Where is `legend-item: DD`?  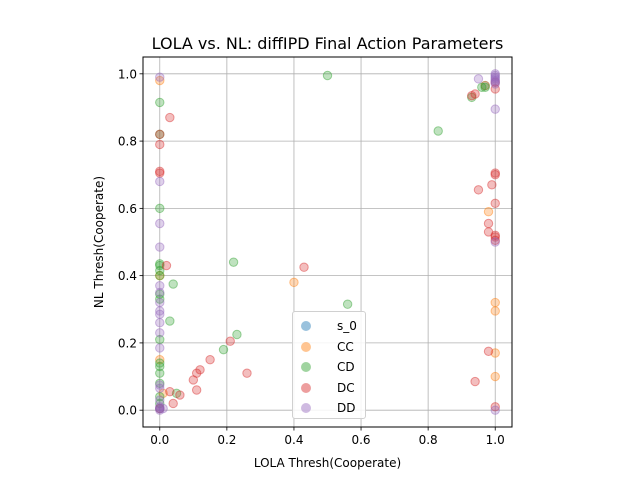
legend-item: DD is located at coordinates (328, 408).